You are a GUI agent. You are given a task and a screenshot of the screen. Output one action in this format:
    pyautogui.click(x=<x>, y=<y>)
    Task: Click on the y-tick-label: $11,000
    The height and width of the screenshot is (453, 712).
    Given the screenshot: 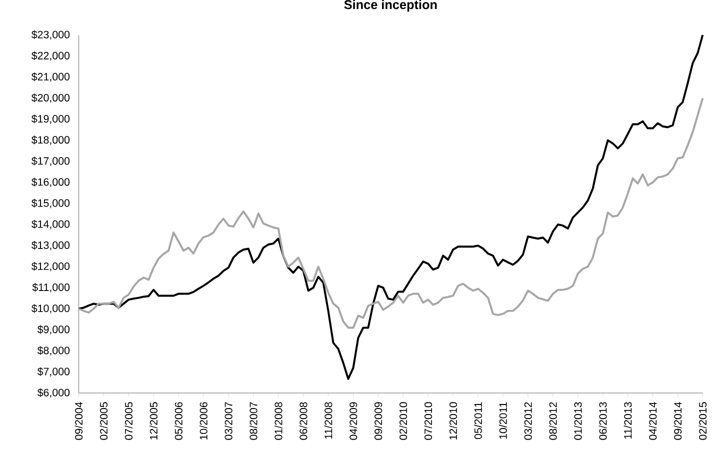 What is the action you would take?
    pyautogui.click(x=51, y=287)
    